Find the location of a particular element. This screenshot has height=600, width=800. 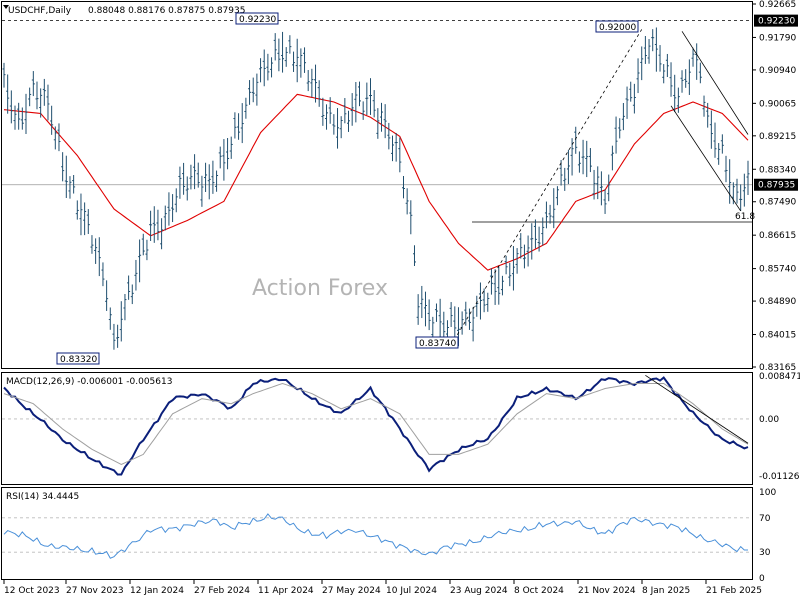

time-tick-label: 23 Aug 2024 is located at coordinates (479, 591).